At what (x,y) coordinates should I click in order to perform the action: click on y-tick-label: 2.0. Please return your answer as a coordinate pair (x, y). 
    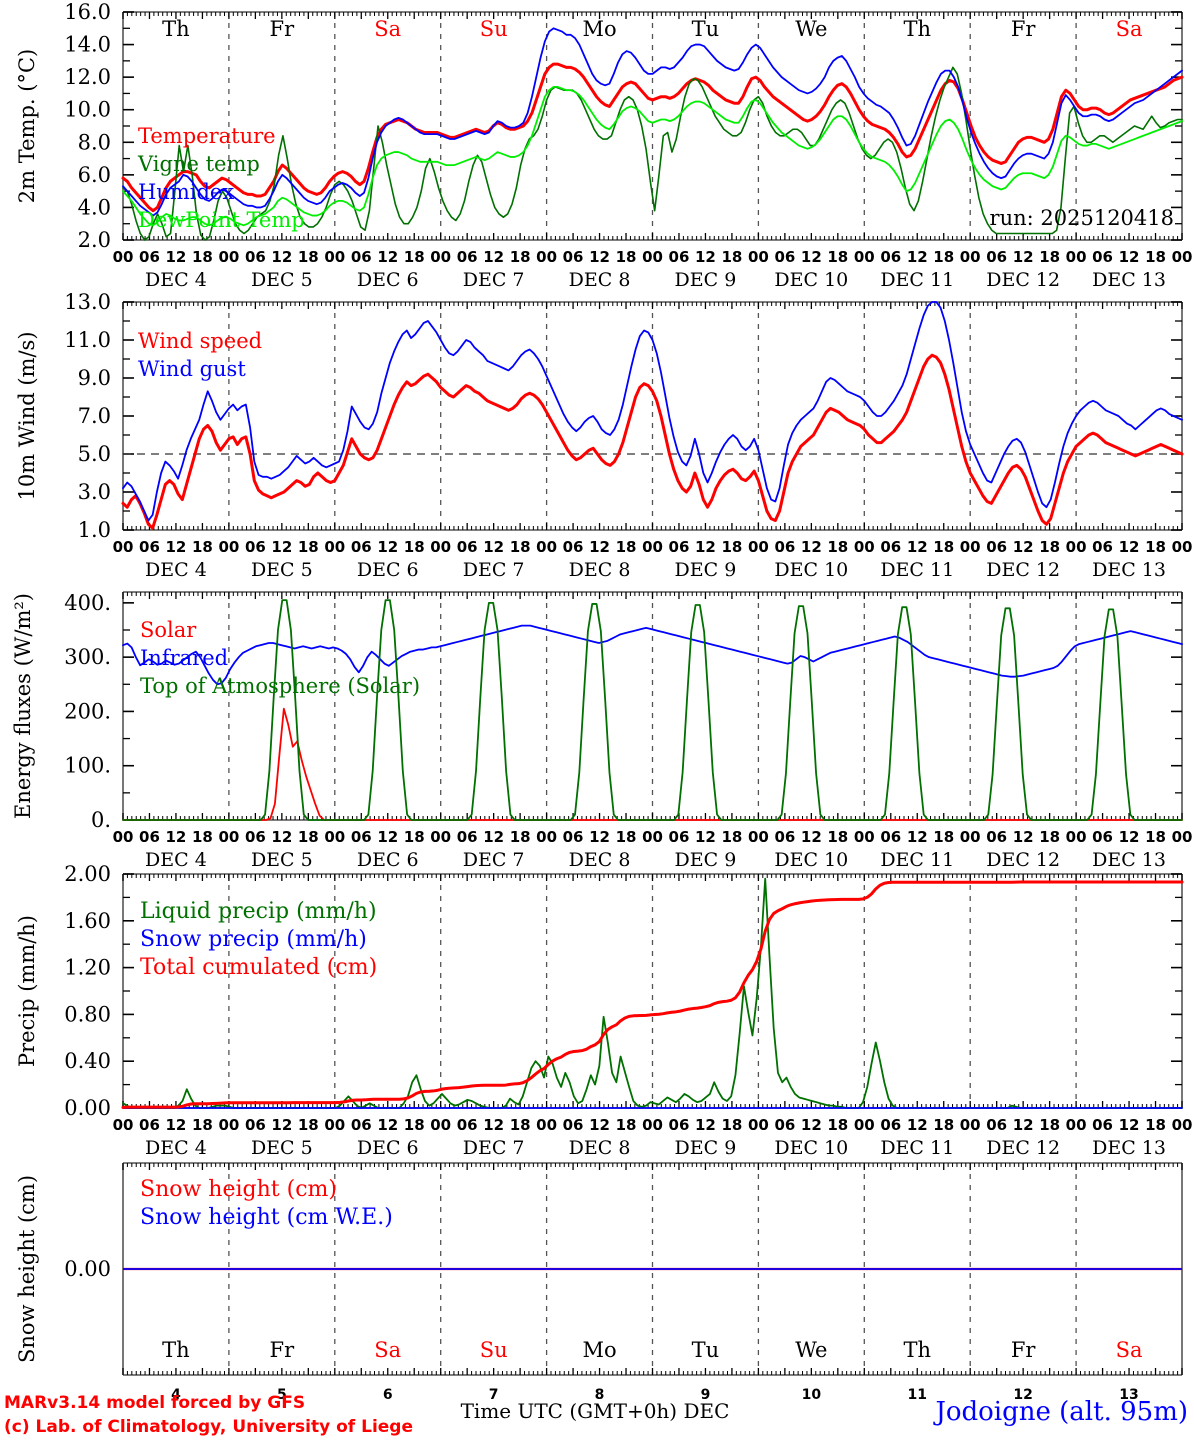
    Looking at the image, I should click on (94, 240).